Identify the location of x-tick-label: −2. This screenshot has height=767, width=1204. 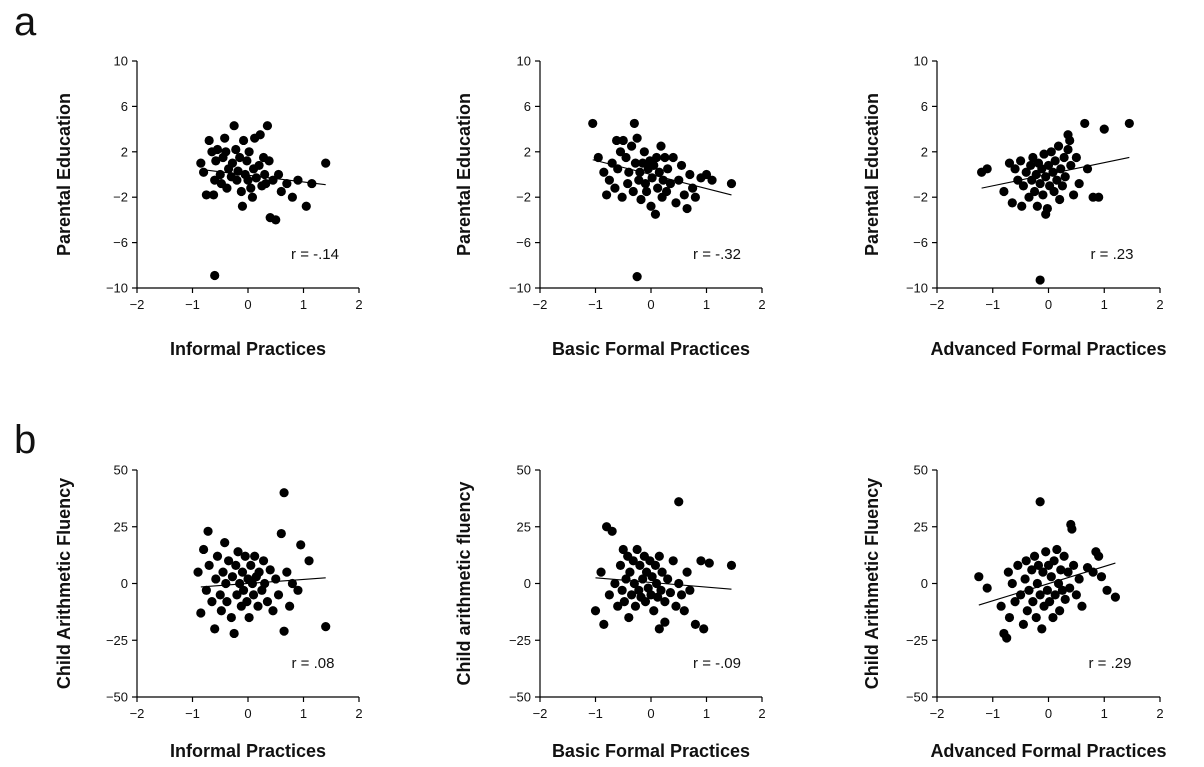
(540, 304).